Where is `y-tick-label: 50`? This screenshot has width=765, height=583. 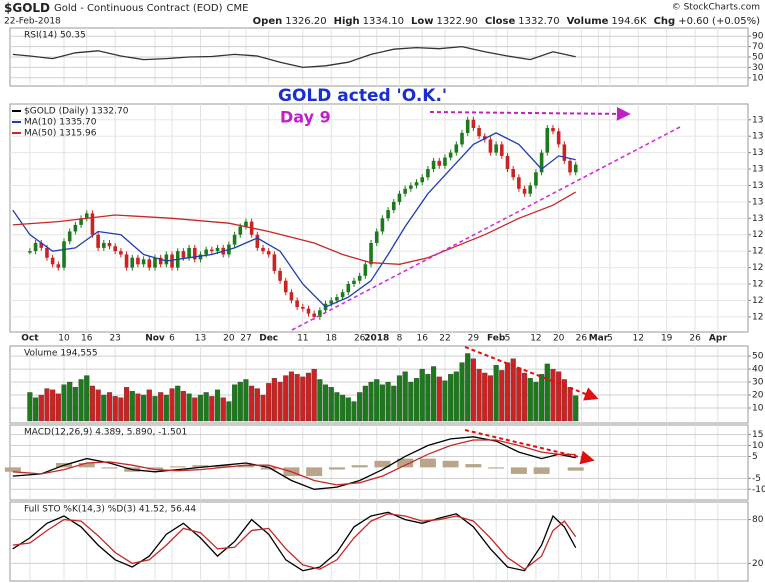 y-tick-label: 50 is located at coordinates (758, 58).